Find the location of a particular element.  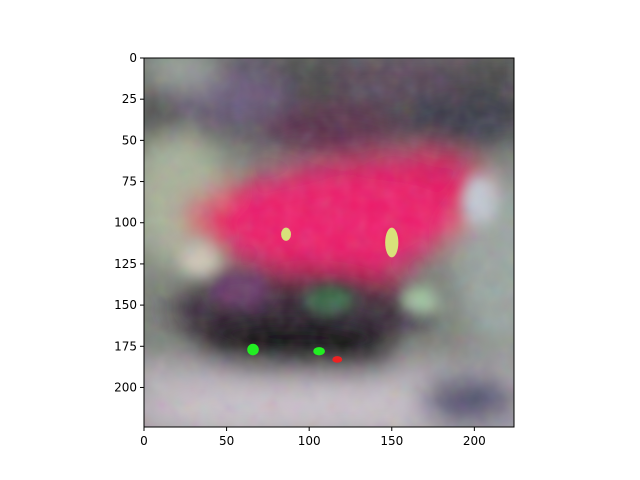

y-tick-label: 150 is located at coordinates (125, 305).